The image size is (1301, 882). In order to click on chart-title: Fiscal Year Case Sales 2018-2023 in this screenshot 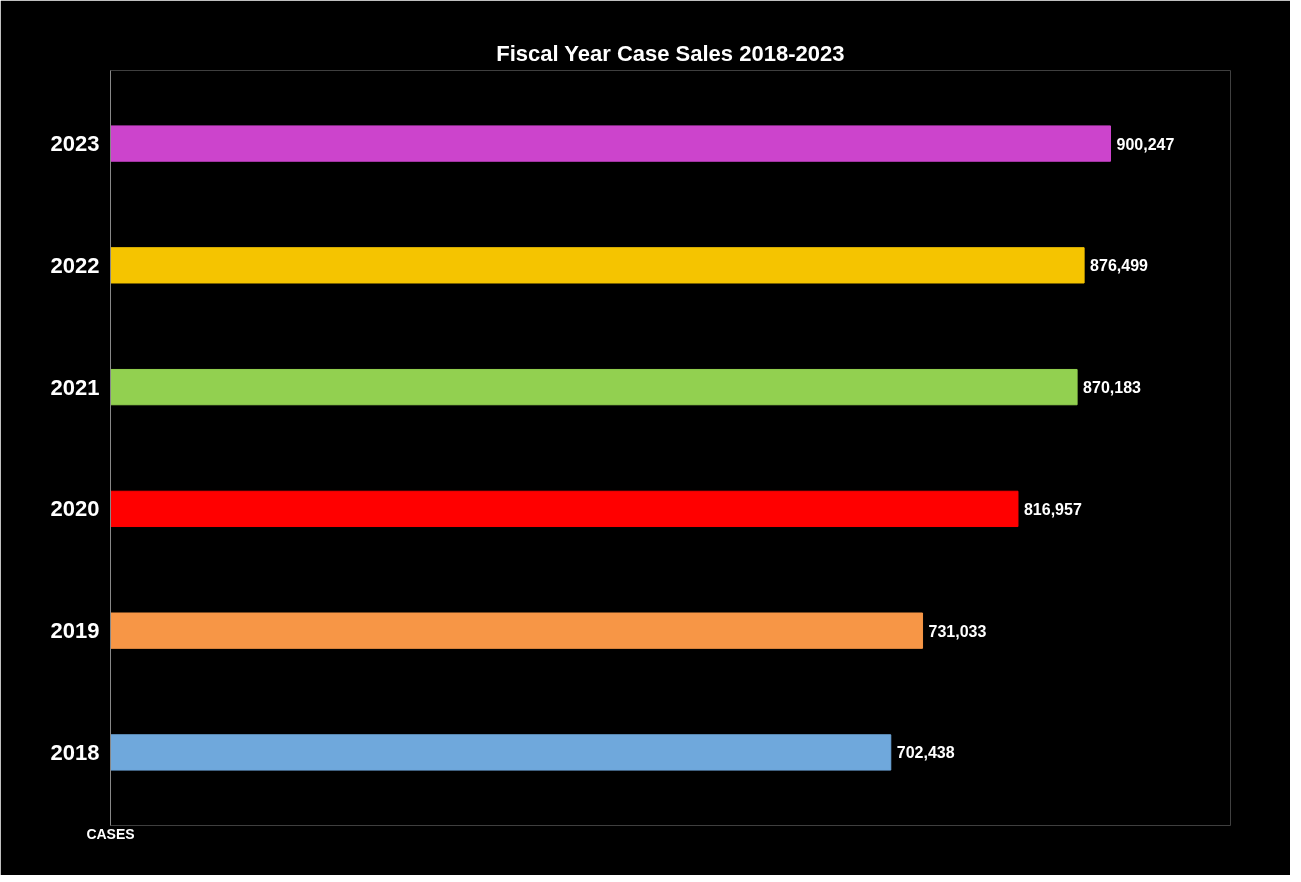, I will do `click(670, 53)`.